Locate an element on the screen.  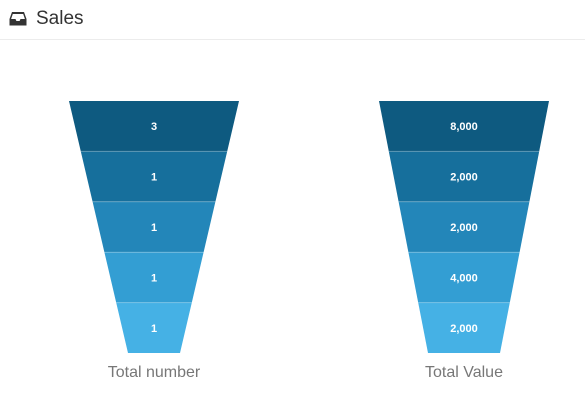
funnel-segment-label: 3 is located at coordinates (154, 127).